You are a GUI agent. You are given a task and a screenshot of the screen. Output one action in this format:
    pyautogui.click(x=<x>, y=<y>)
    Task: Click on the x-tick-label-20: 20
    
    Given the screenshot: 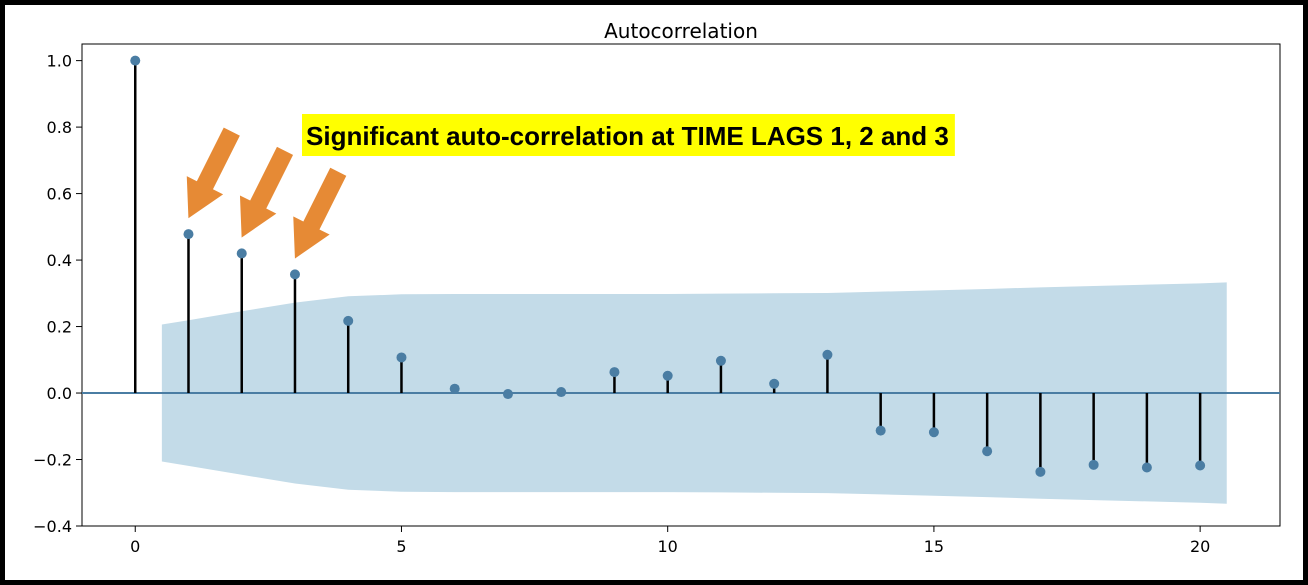 What is the action you would take?
    pyautogui.click(x=1200, y=546)
    